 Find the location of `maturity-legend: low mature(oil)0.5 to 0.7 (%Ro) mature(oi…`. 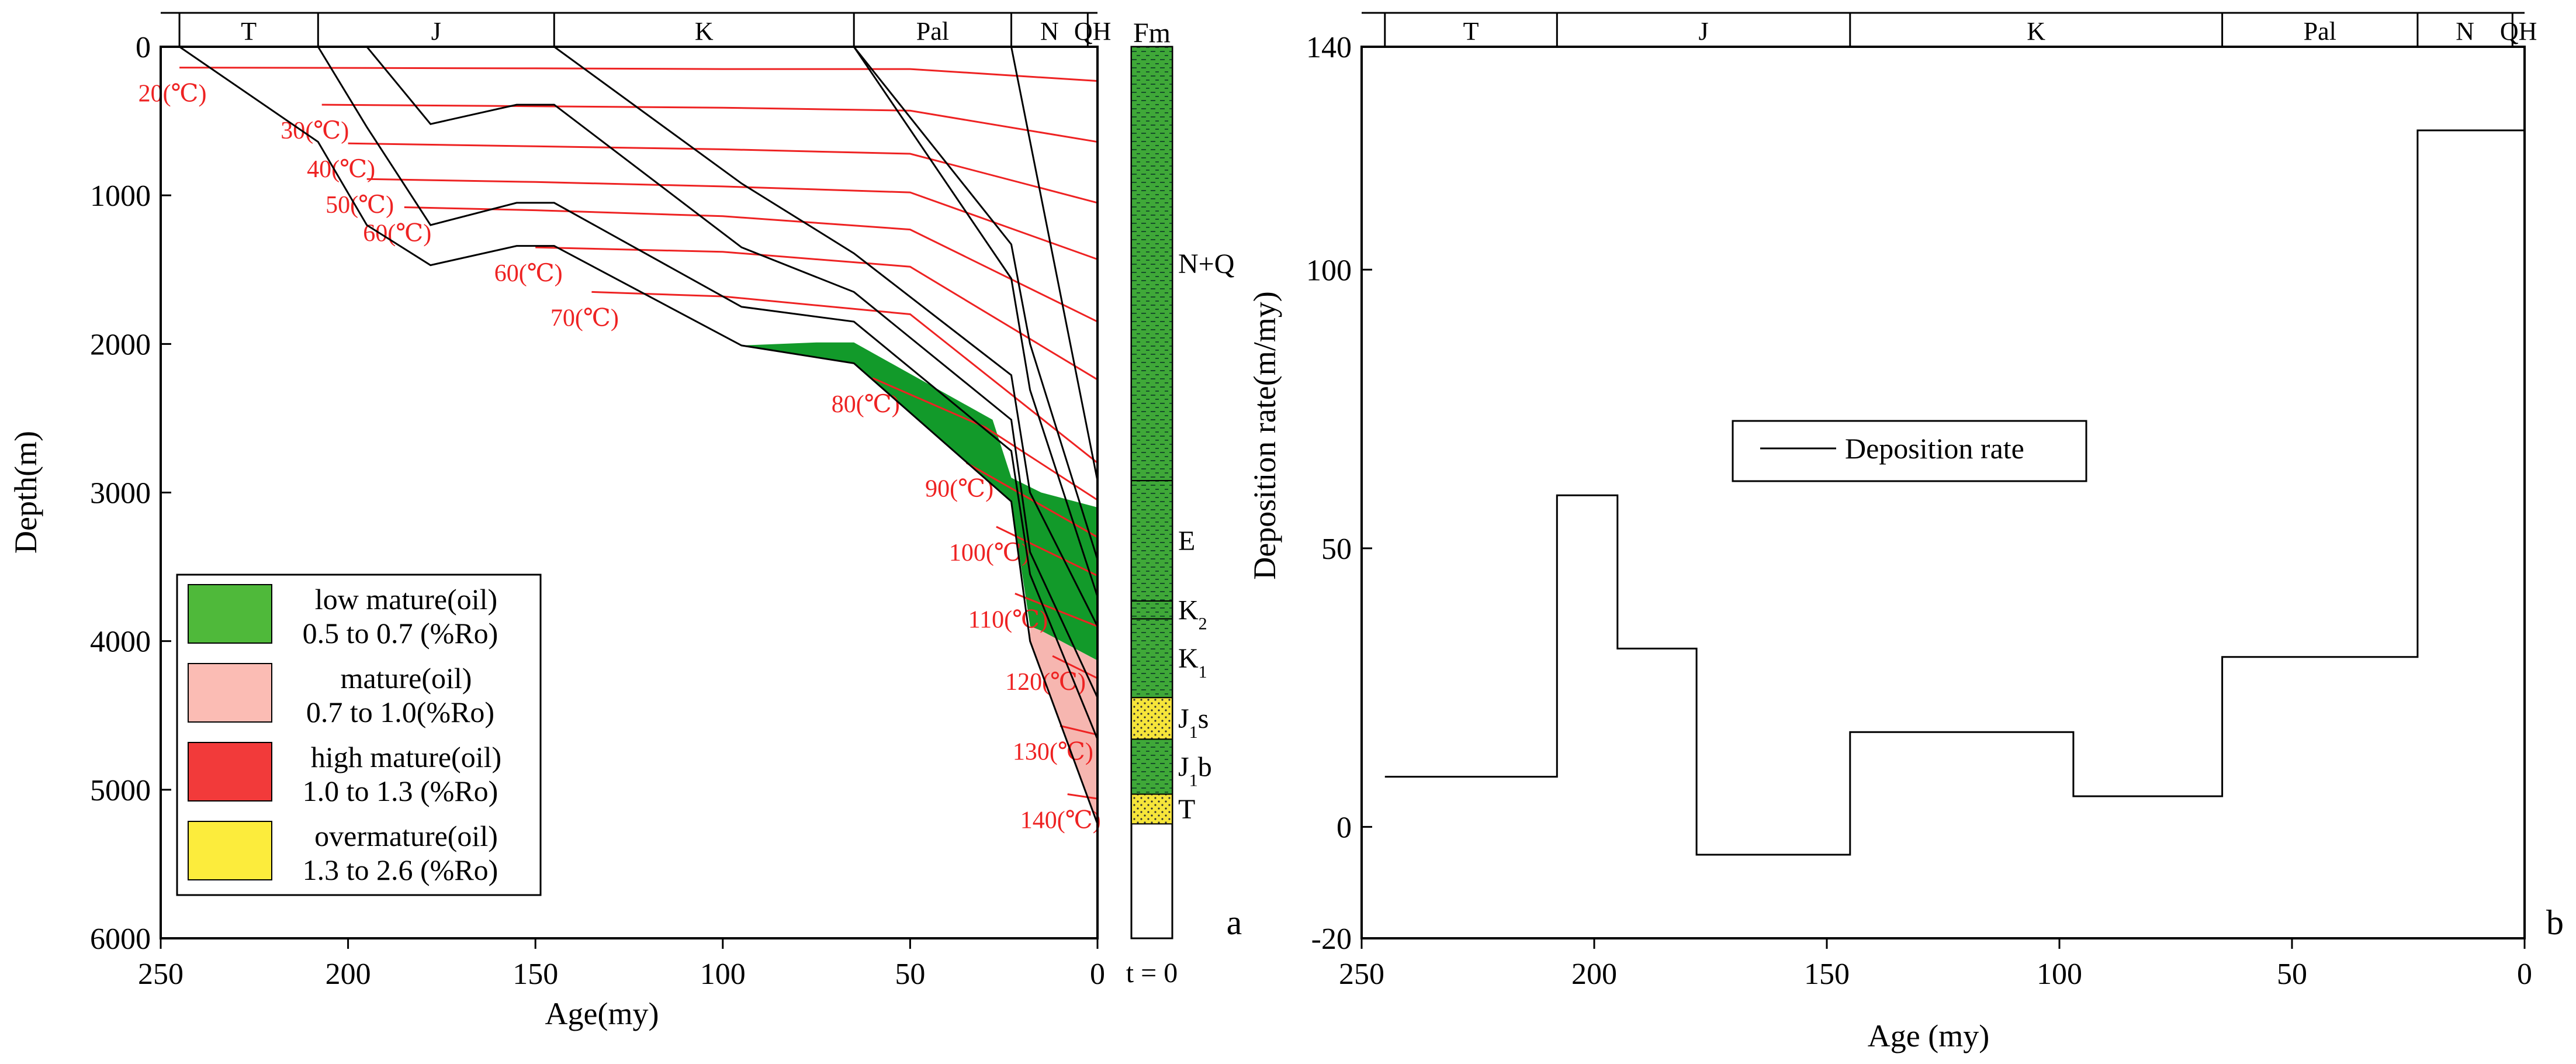

maturity-legend: low mature(oil)0.5 to 0.7 (%Ro) mature(oi… is located at coordinates (359, 735).